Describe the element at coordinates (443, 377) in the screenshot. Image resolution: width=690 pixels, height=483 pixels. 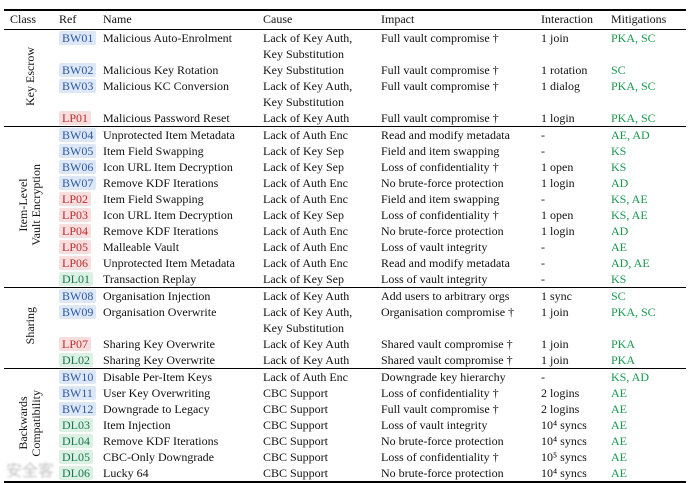
I see `impact-cell: Downgrade key hierarchy` at that location.